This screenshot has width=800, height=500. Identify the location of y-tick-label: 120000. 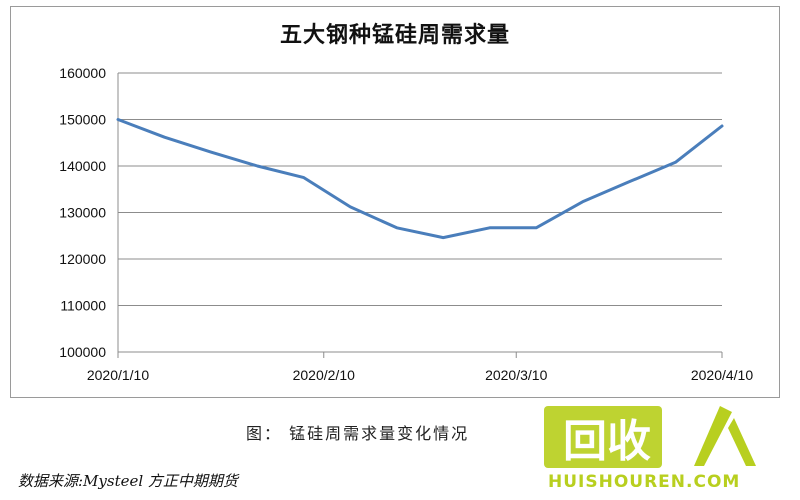
(82, 259).